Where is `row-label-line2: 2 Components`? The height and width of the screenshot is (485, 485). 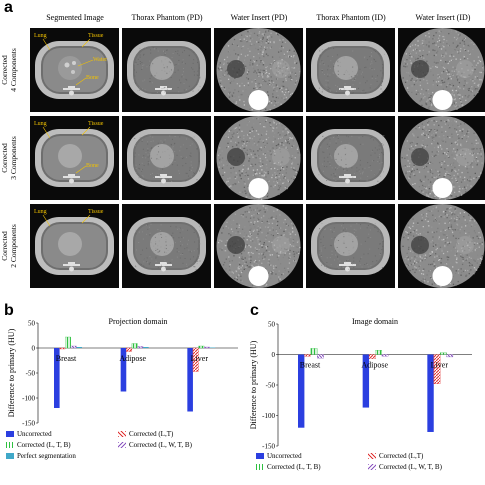 row-label-line2: 2 Components is located at coordinates (13, 246).